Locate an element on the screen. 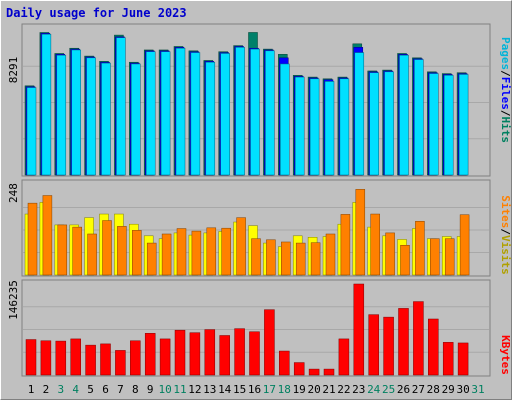 This screenshot has height=400, width=512. x-tick-label-22: 22 is located at coordinates (343, 389).